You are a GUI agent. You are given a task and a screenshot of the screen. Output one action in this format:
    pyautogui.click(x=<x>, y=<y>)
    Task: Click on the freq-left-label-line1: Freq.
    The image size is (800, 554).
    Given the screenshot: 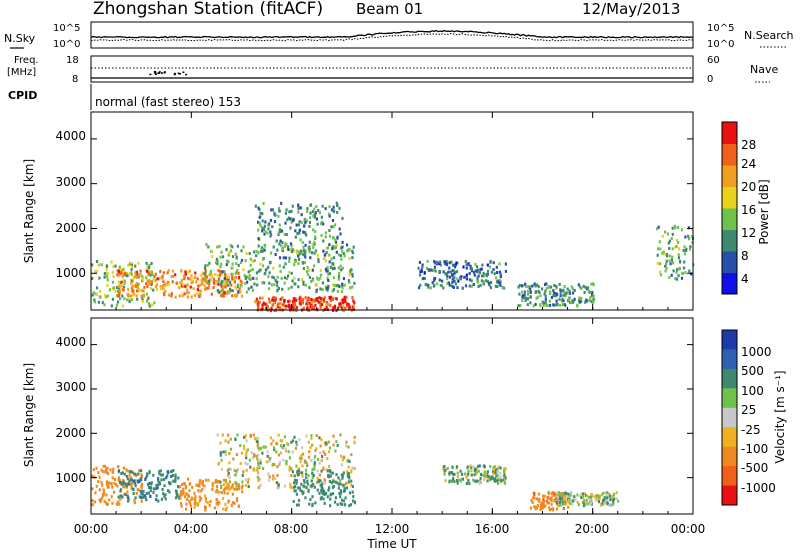 What is the action you would take?
    pyautogui.click(x=26, y=60)
    